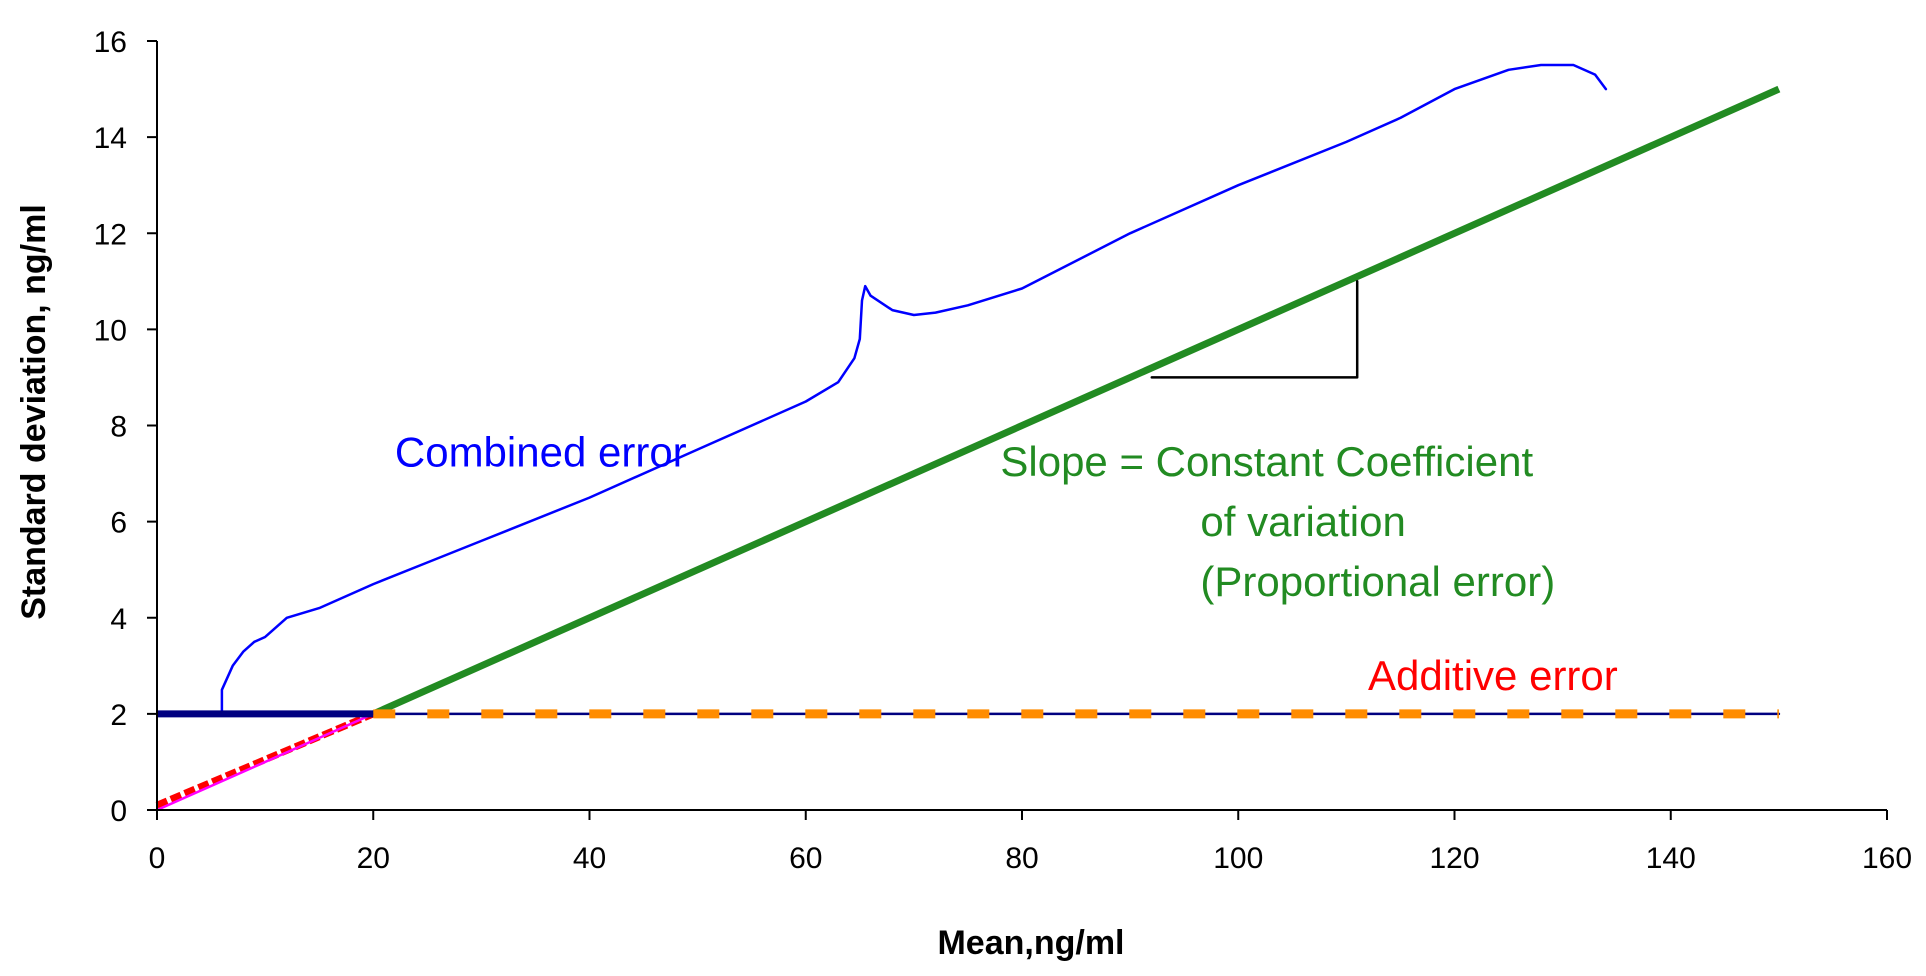 This screenshot has width=1926, height=976. Describe the element at coordinates (118, 427) in the screenshot. I see `y-tick-label-4: 8` at that location.